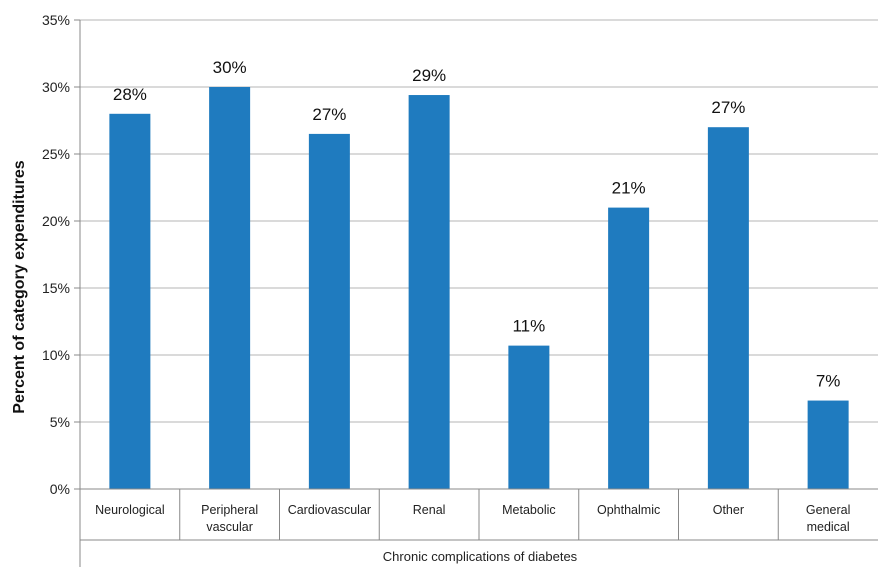 Image resolution: width=878 pixels, height=567 pixels. Describe the element at coordinates (728, 510) in the screenshot. I see `x-tick-label: Other` at that location.